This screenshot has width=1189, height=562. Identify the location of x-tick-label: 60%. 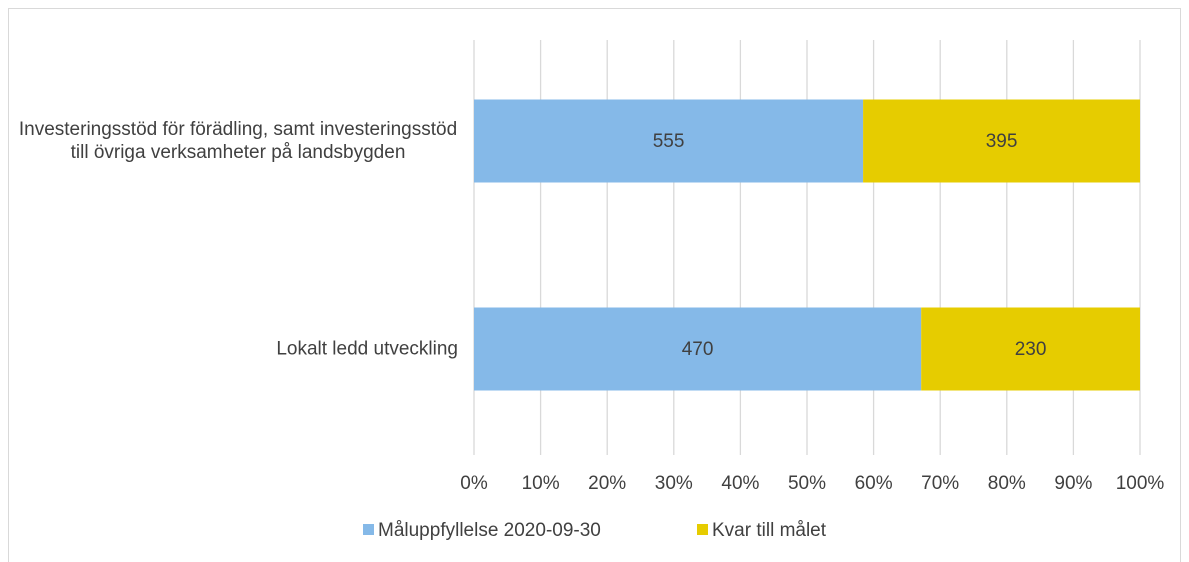
(874, 483).